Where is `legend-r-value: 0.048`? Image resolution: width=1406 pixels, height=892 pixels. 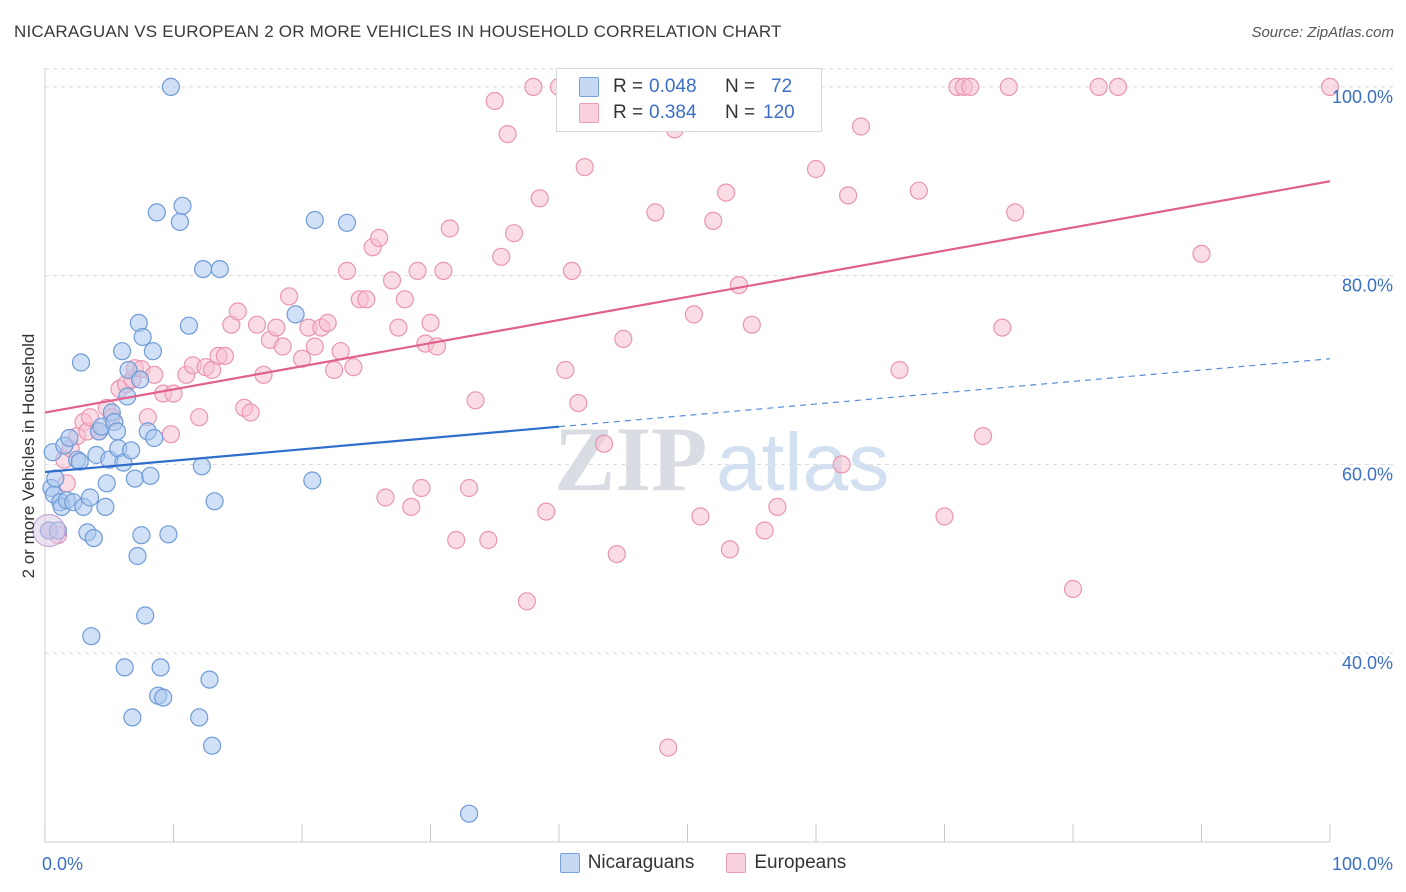 legend-r-value: 0.048 is located at coordinates (673, 86).